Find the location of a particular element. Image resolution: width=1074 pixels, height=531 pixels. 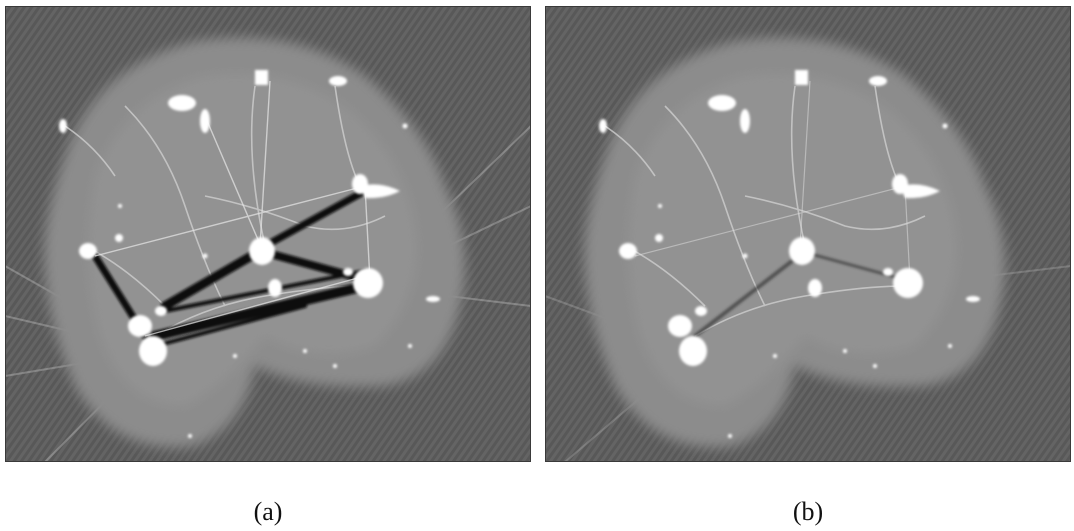

panel-caption-b: (b) is located at coordinates (808, 511).